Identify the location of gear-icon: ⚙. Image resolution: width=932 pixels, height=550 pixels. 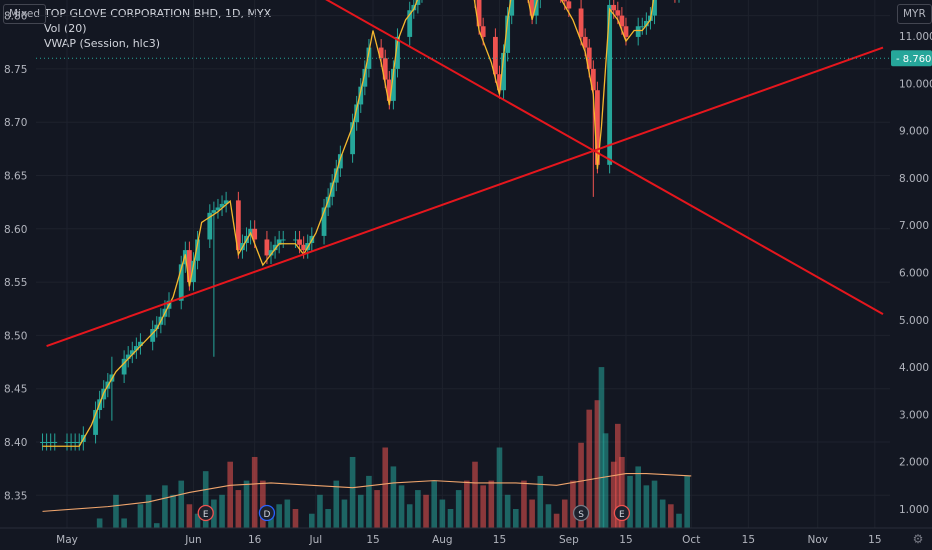
(918, 539).